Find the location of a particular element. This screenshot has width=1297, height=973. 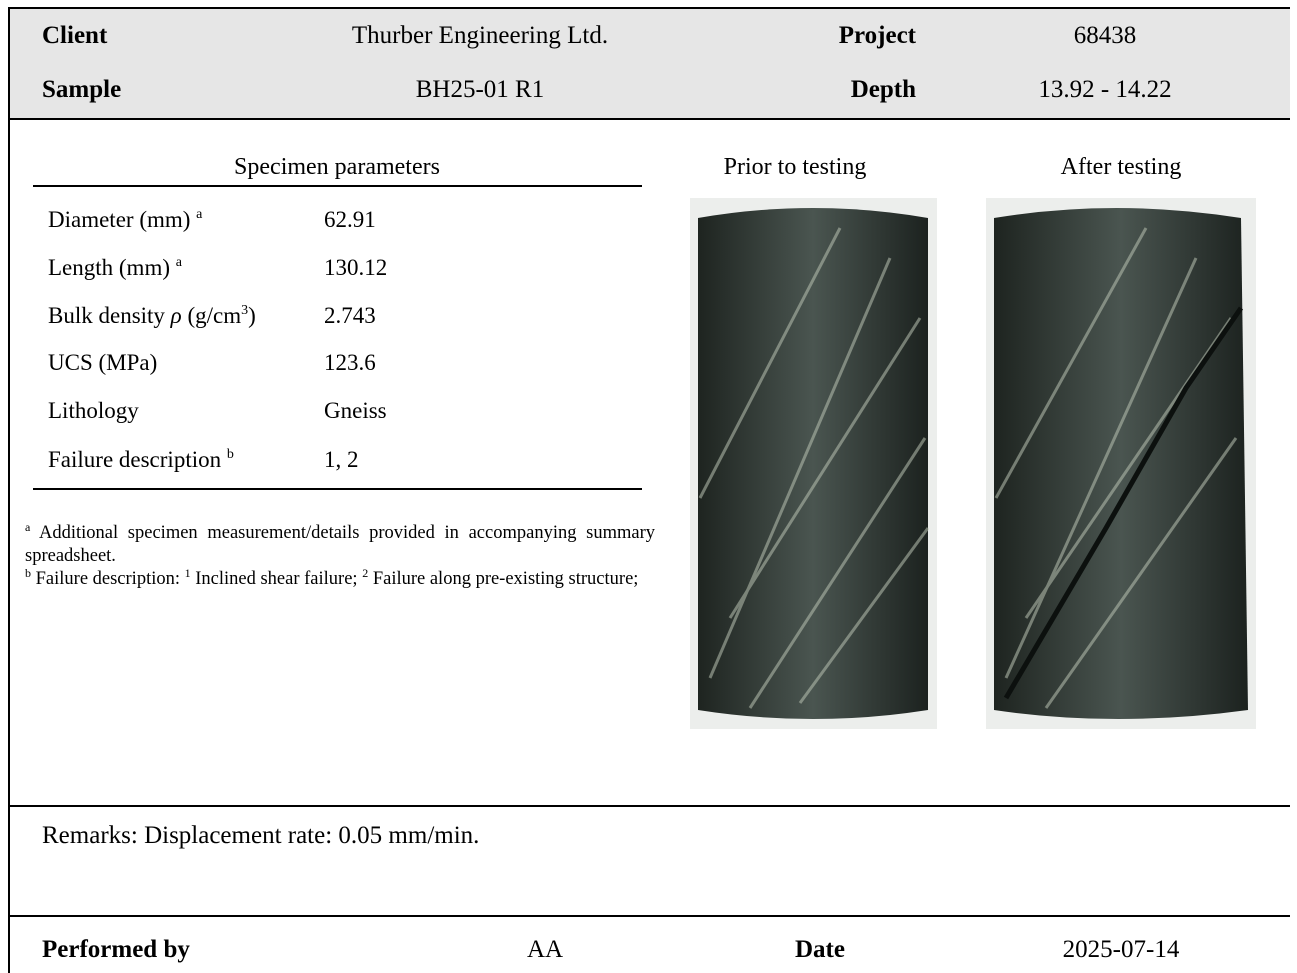

value: 2025-07-14 is located at coordinates (1121, 949).